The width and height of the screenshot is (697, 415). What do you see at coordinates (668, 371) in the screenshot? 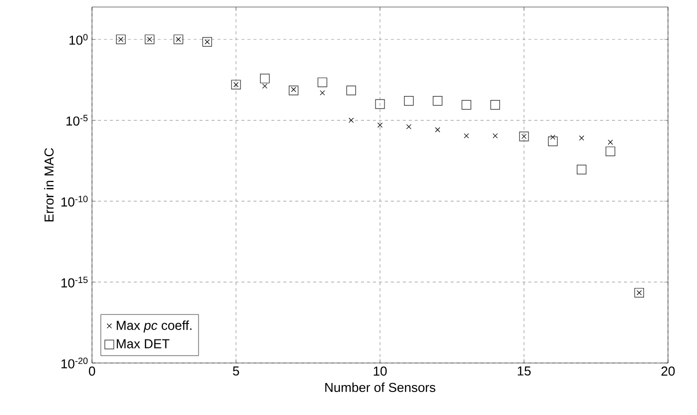
I see `x-tick-label: 20` at bounding box center [668, 371].